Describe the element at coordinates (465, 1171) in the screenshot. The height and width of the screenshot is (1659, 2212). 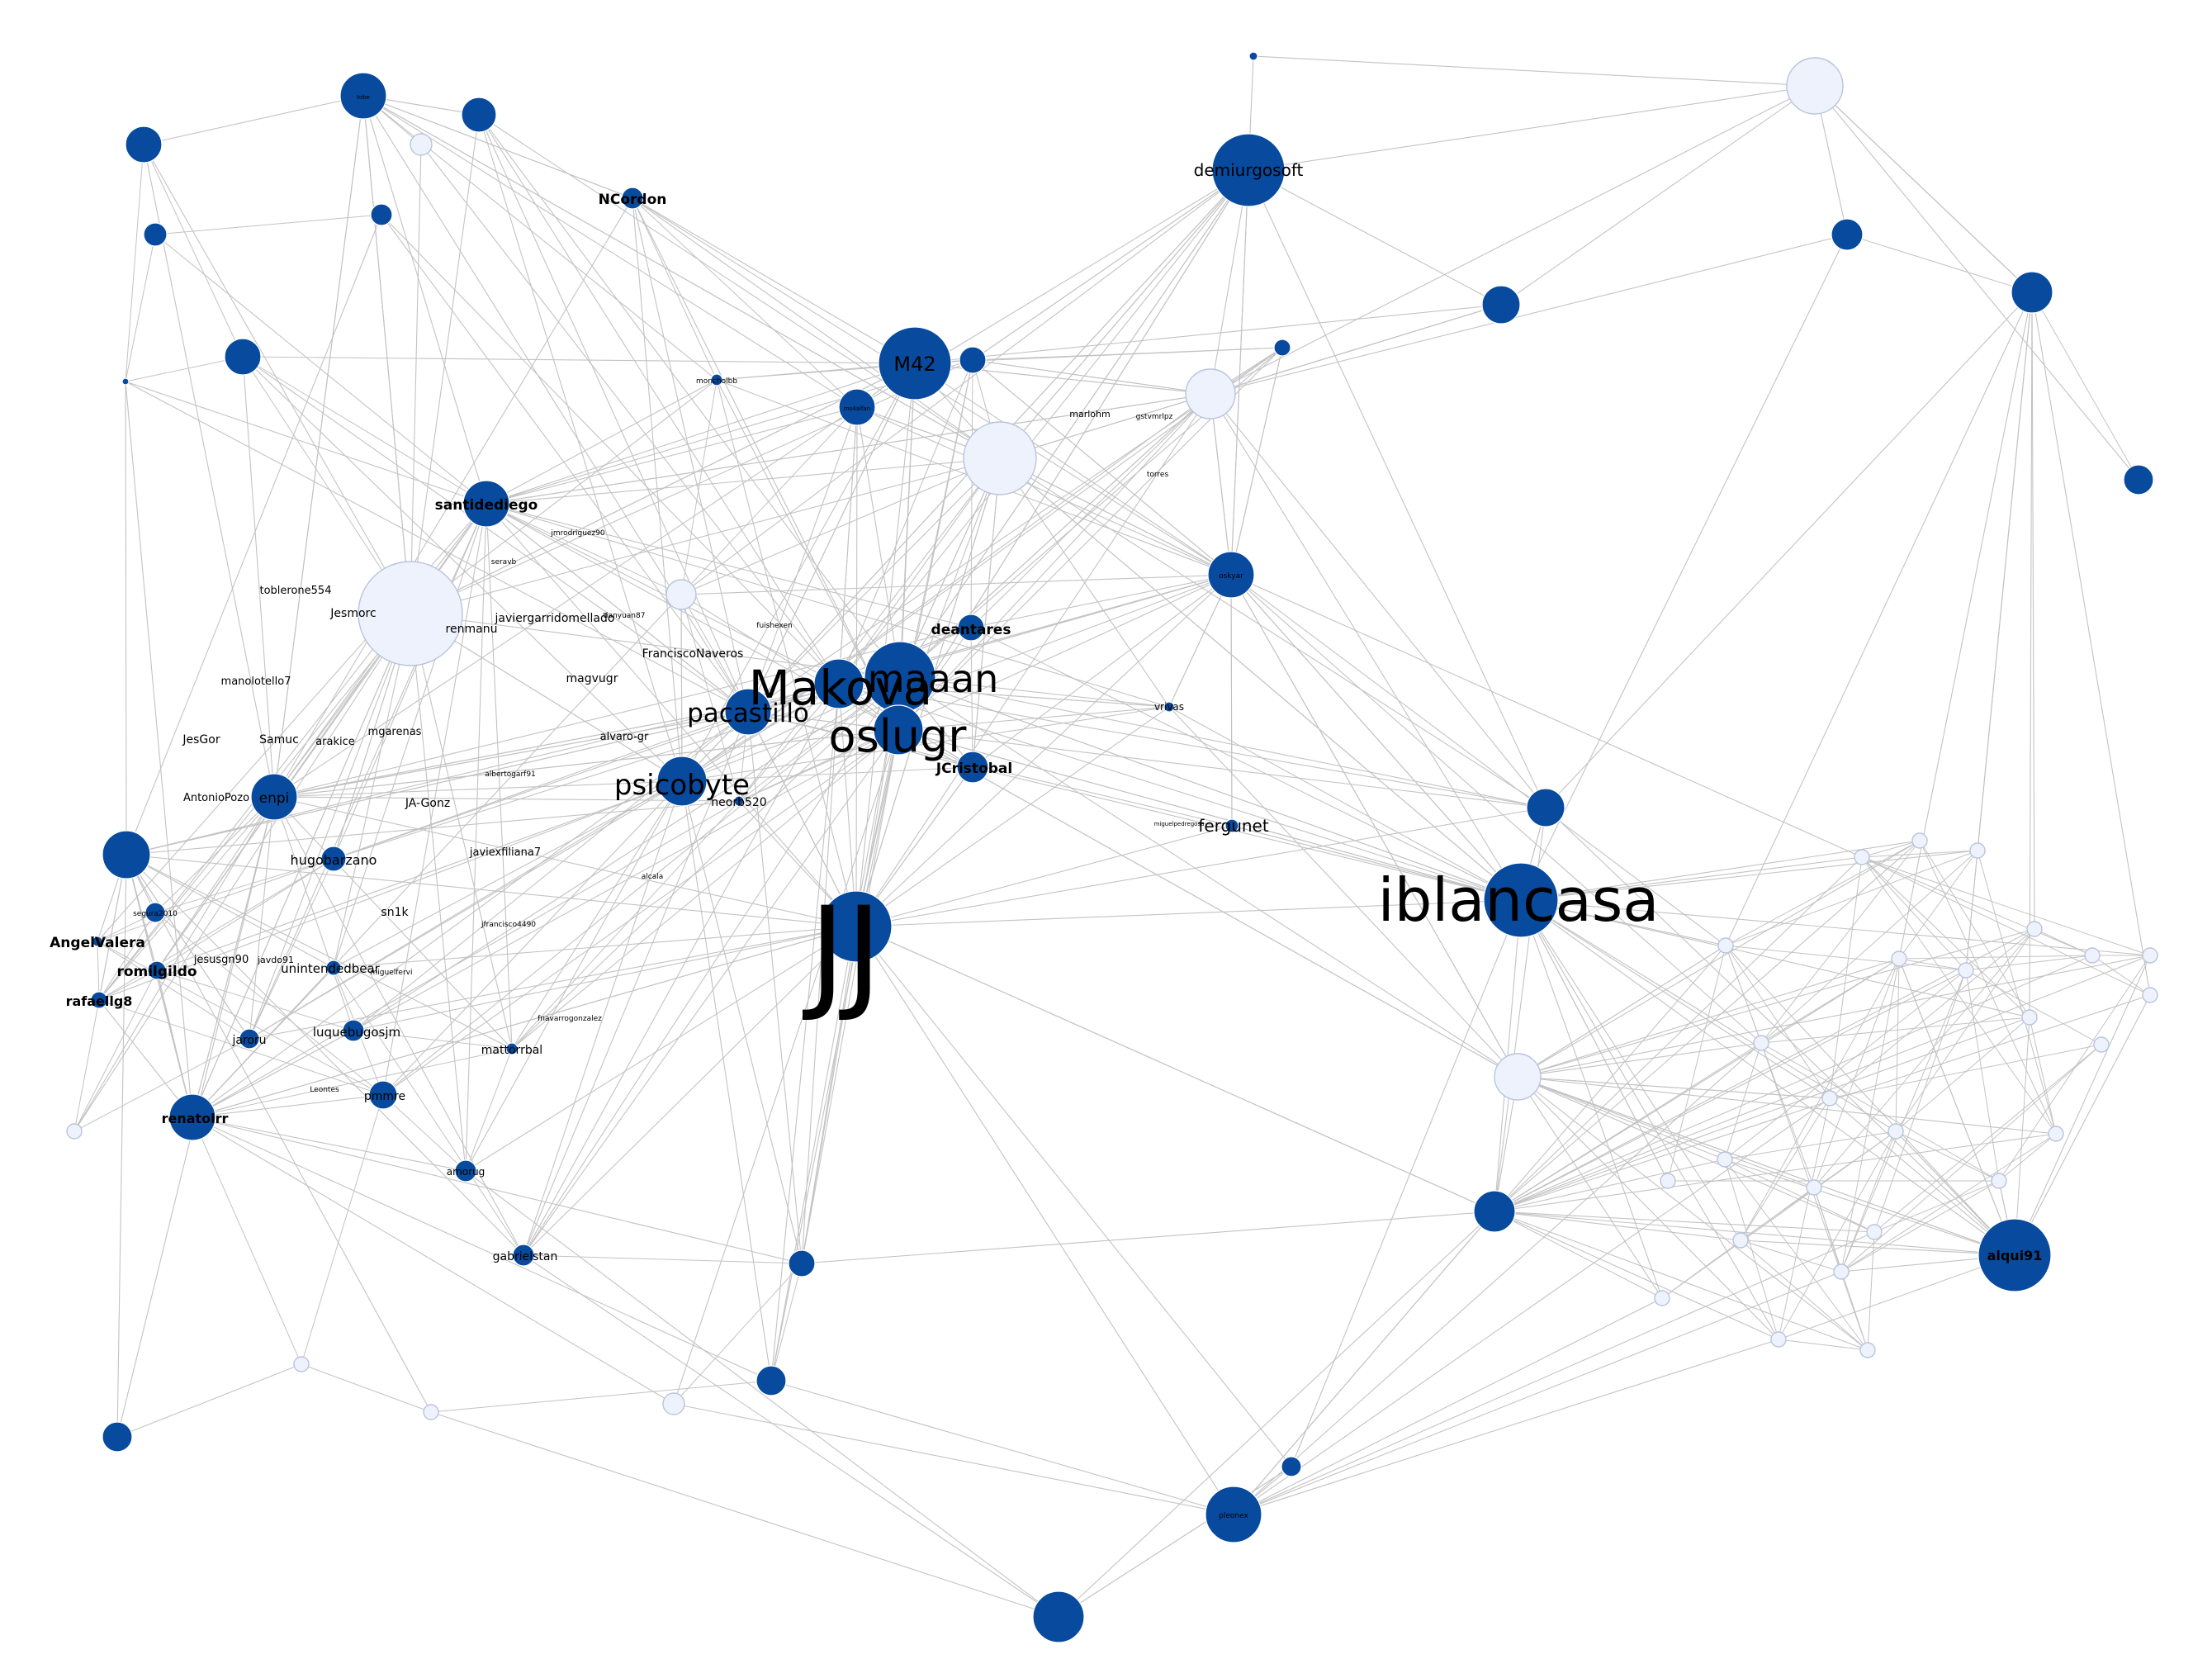
I see `node-amorug` at that location.